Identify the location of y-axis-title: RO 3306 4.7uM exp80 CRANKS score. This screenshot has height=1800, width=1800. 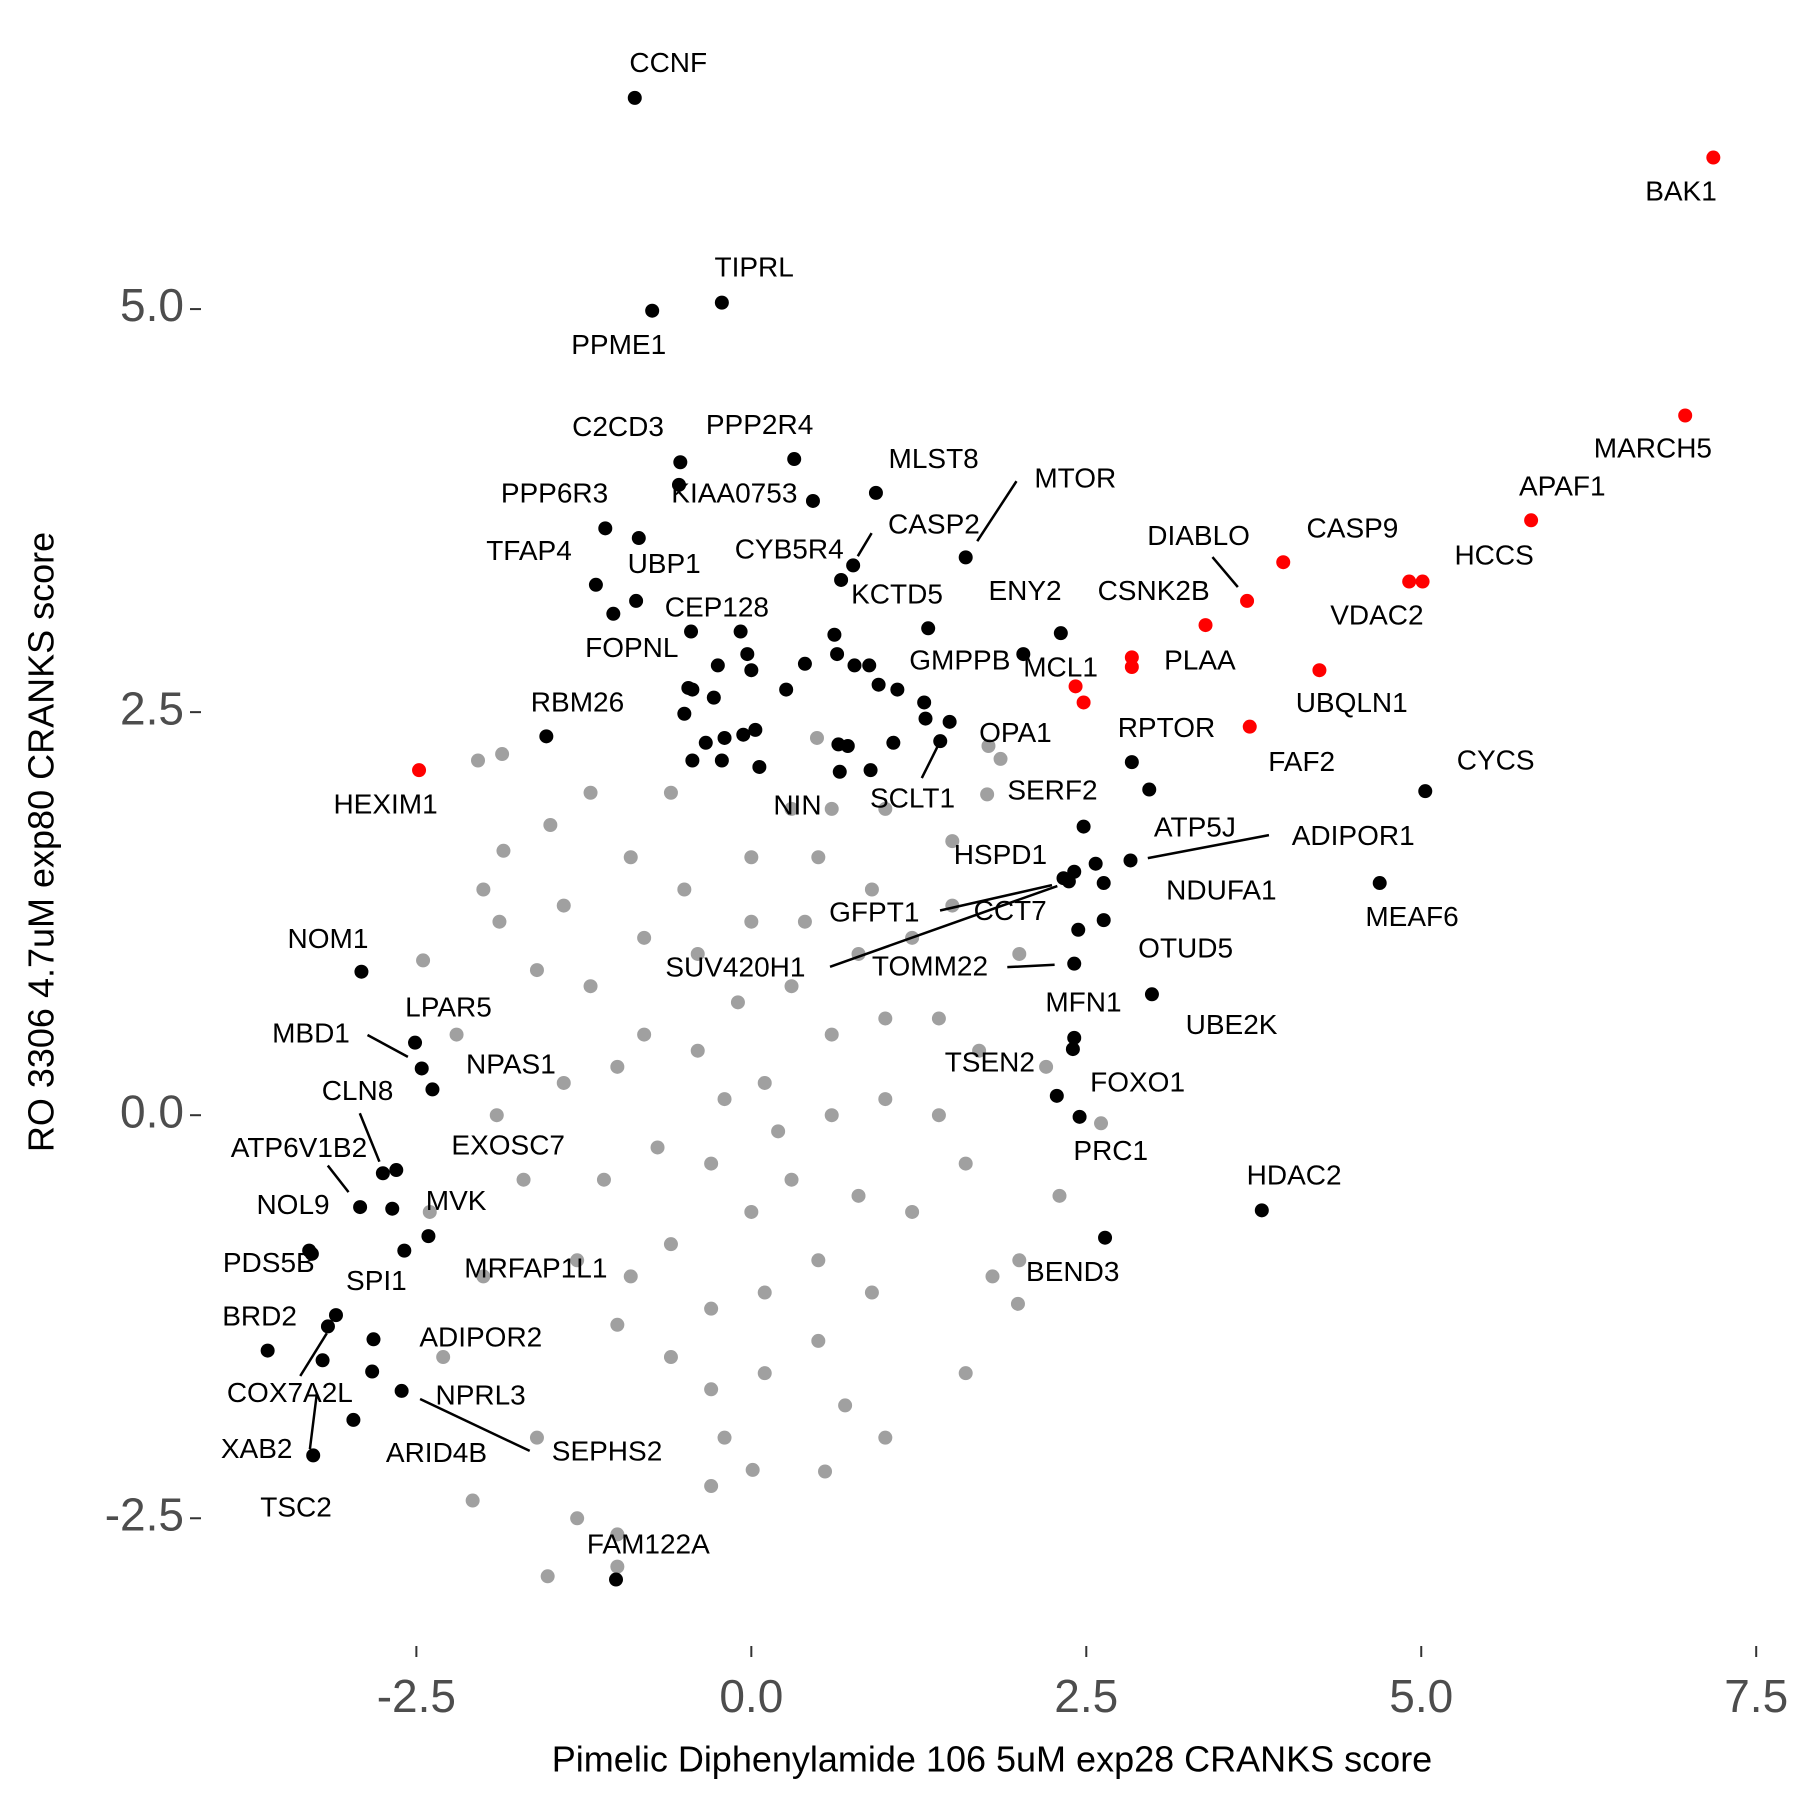
(41, 842).